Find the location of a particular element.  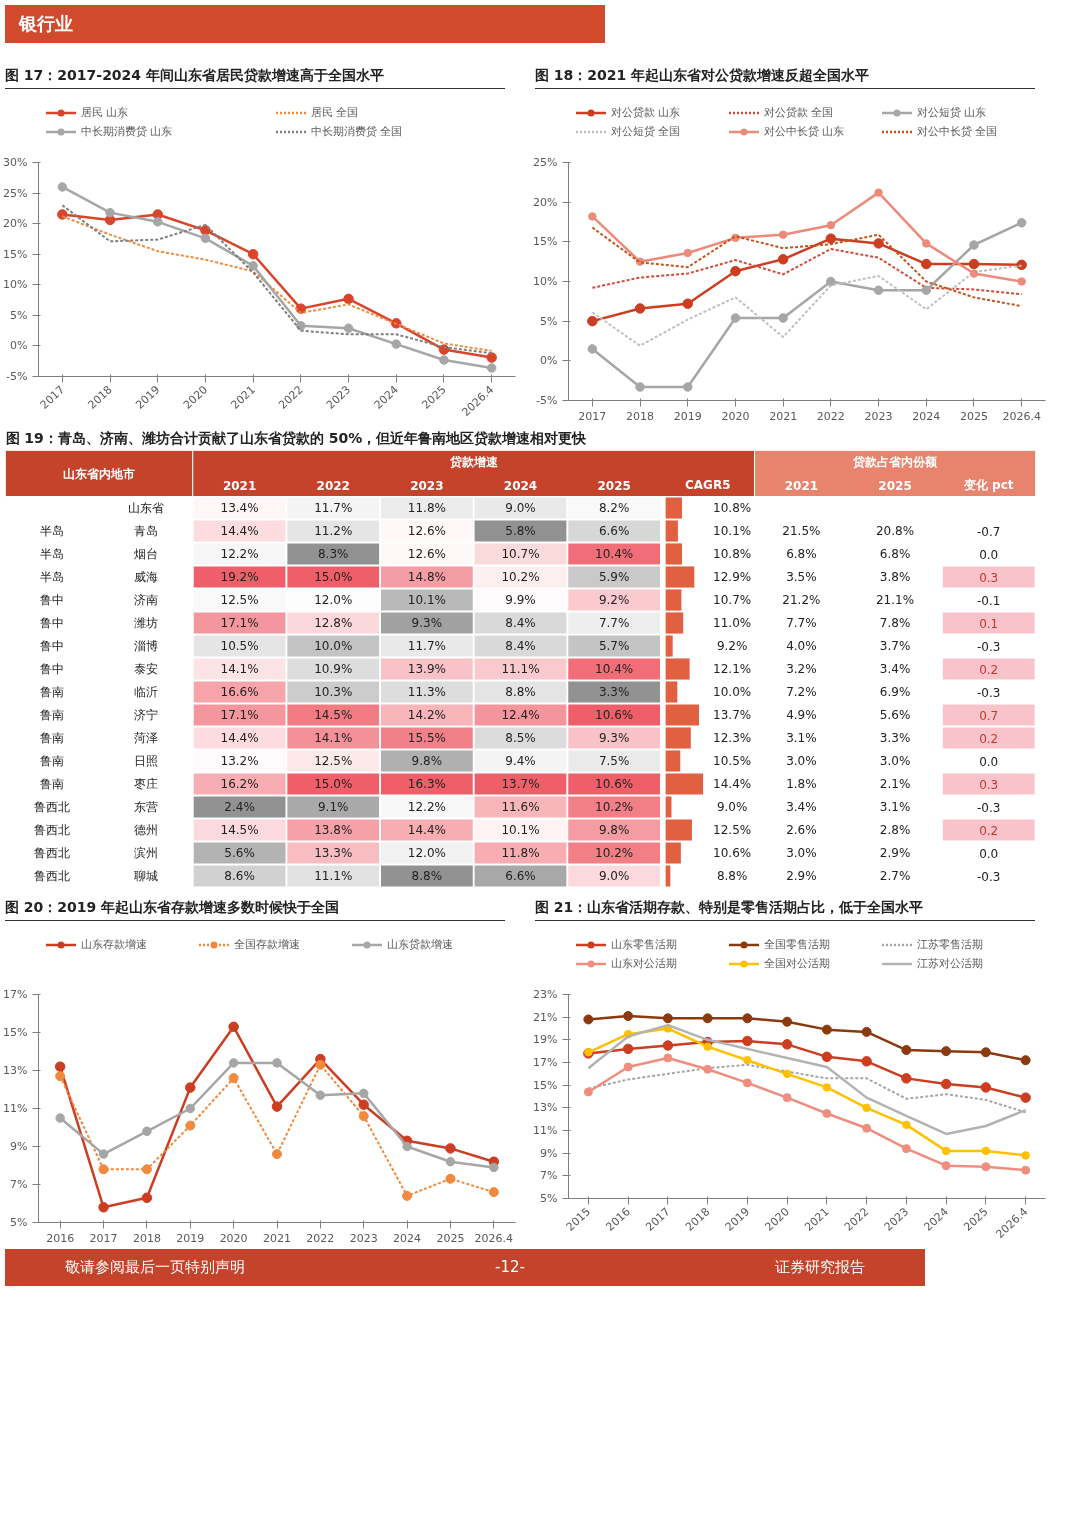

y-tick-label: 17% is located at coordinates (15, 994).